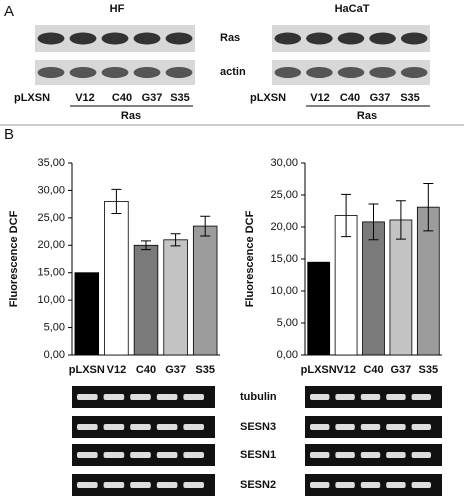 The width and height of the screenshot is (464, 500). What do you see at coordinates (87, 370) in the screenshot?
I see `x-tick-label: pLXSN` at bounding box center [87, 370].